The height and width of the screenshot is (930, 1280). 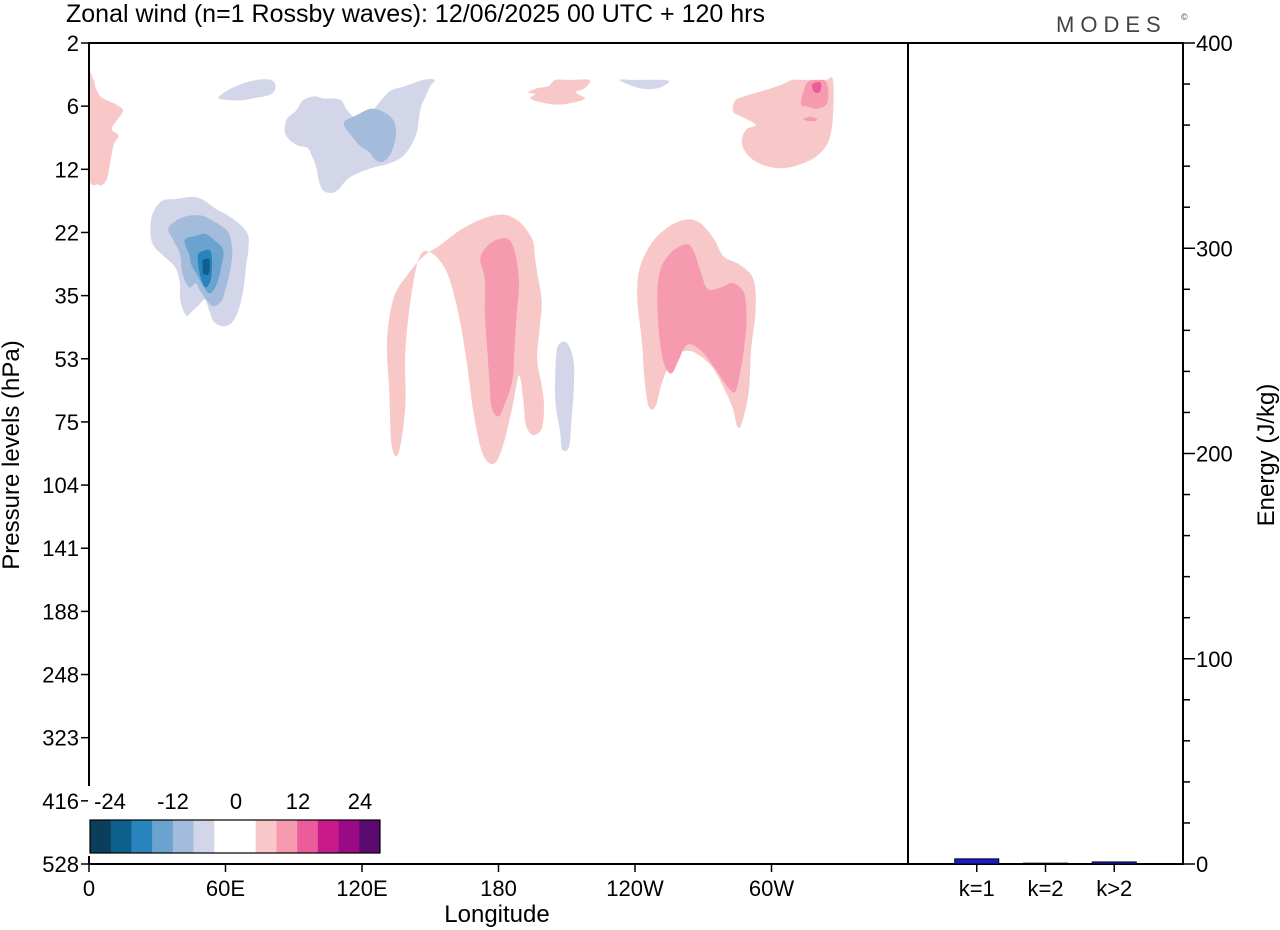 What do you see at coordinates (73, 106) in the screenshot?
I see `pressure-tick-label: 6` at bounding box center [73, 106].